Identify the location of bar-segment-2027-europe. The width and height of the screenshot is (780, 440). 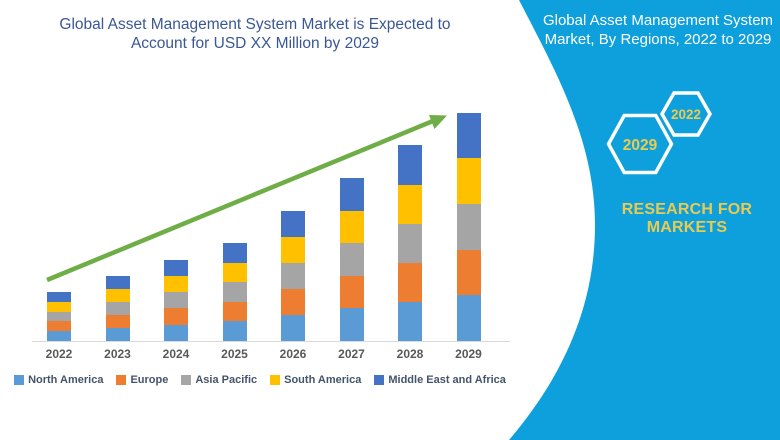
(351, 292).